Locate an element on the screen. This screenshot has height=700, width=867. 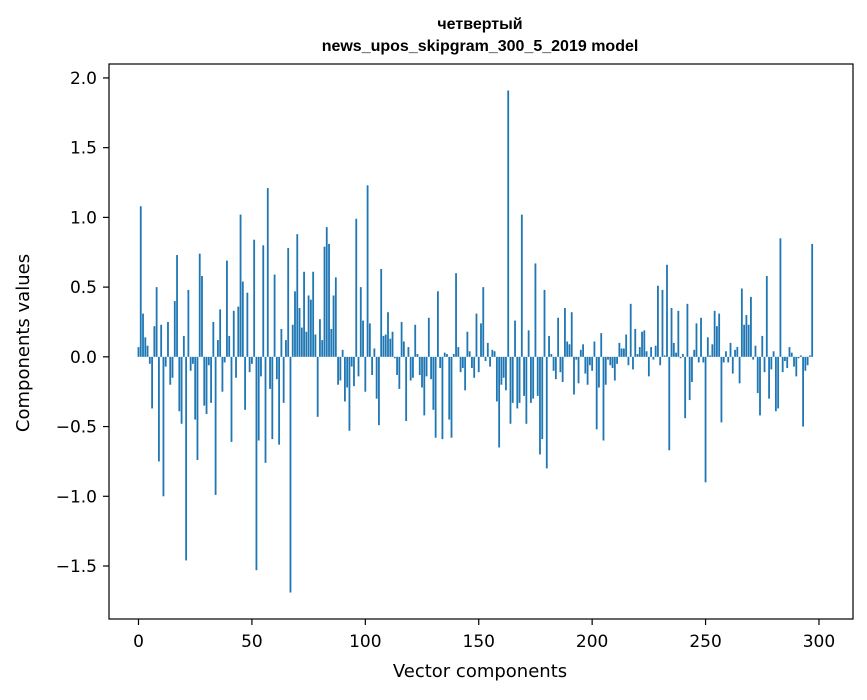
x-tick-label: 0 is located at coordinates (138, 642).